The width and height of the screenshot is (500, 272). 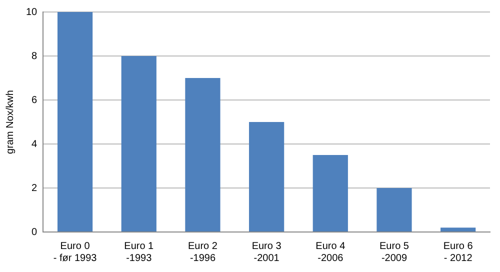 What do you see at coordinates (267, 252) in the screenshot?
I see `x-tick-label: Euro 3 -2001` at bounding box center [267, 252].